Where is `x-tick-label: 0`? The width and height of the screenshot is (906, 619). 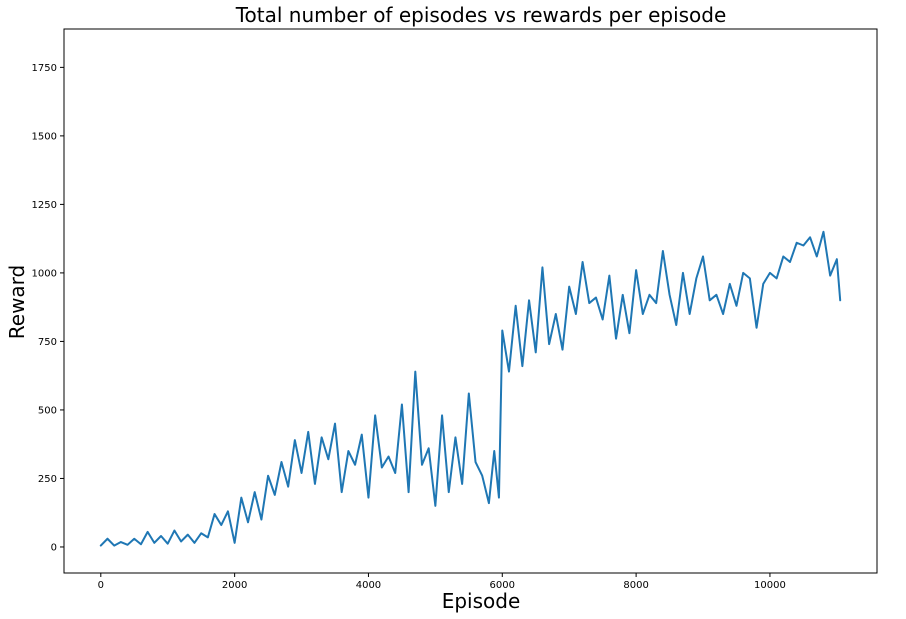
x-tick-label: 0 is located at coordinates (101, 585).